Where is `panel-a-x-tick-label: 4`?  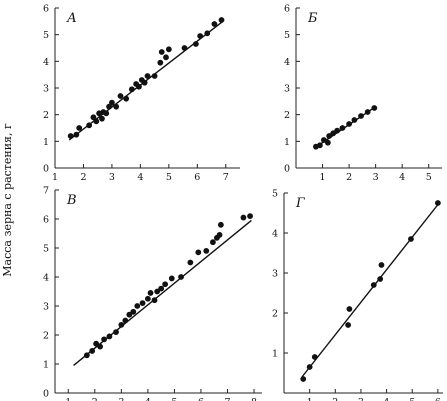
panel-a-x-tick-label: 4 is located at coordinates (140, 177).